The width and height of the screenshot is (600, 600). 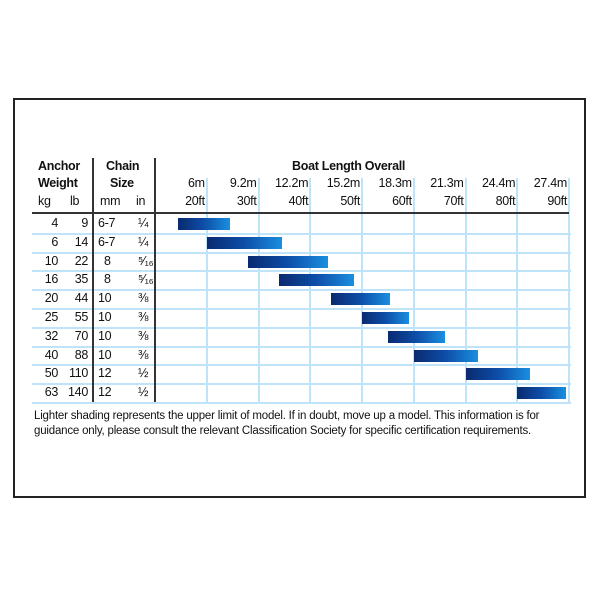 I want to click on tick-label-ft: 30ft, so click(x=246, y=201).